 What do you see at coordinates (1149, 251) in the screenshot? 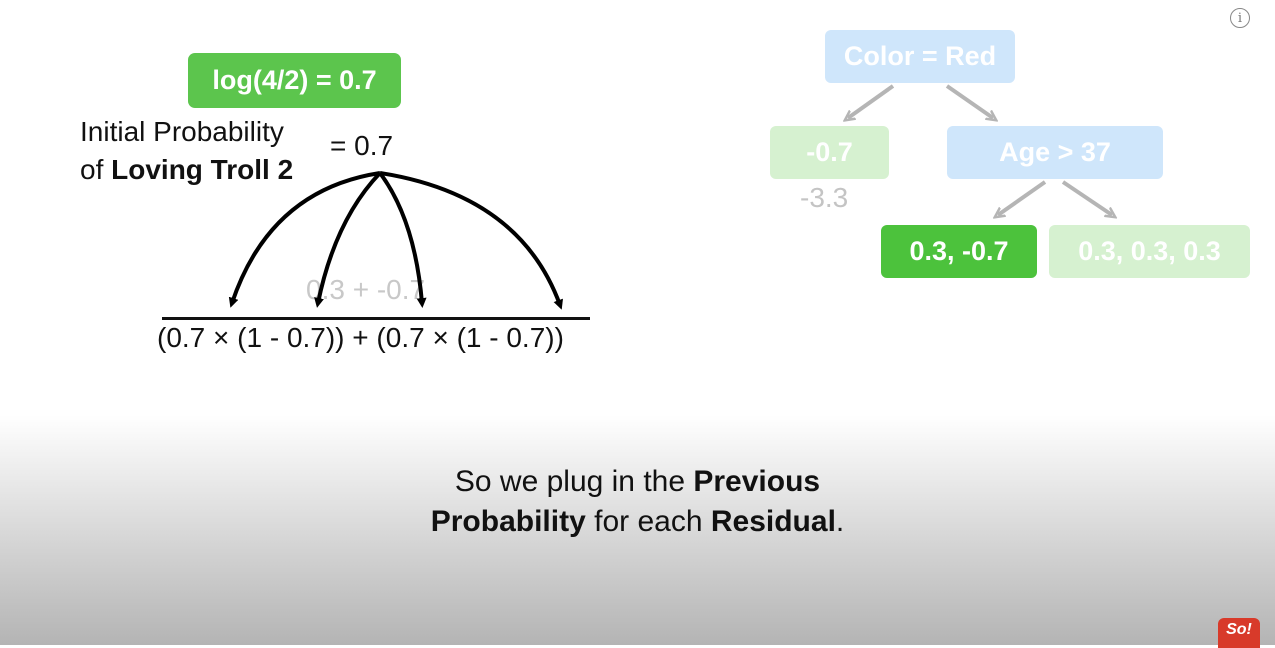
I see `tree-right-leaf: 0.3, 0.3, 0.3` at bounding box center [1149, 251].